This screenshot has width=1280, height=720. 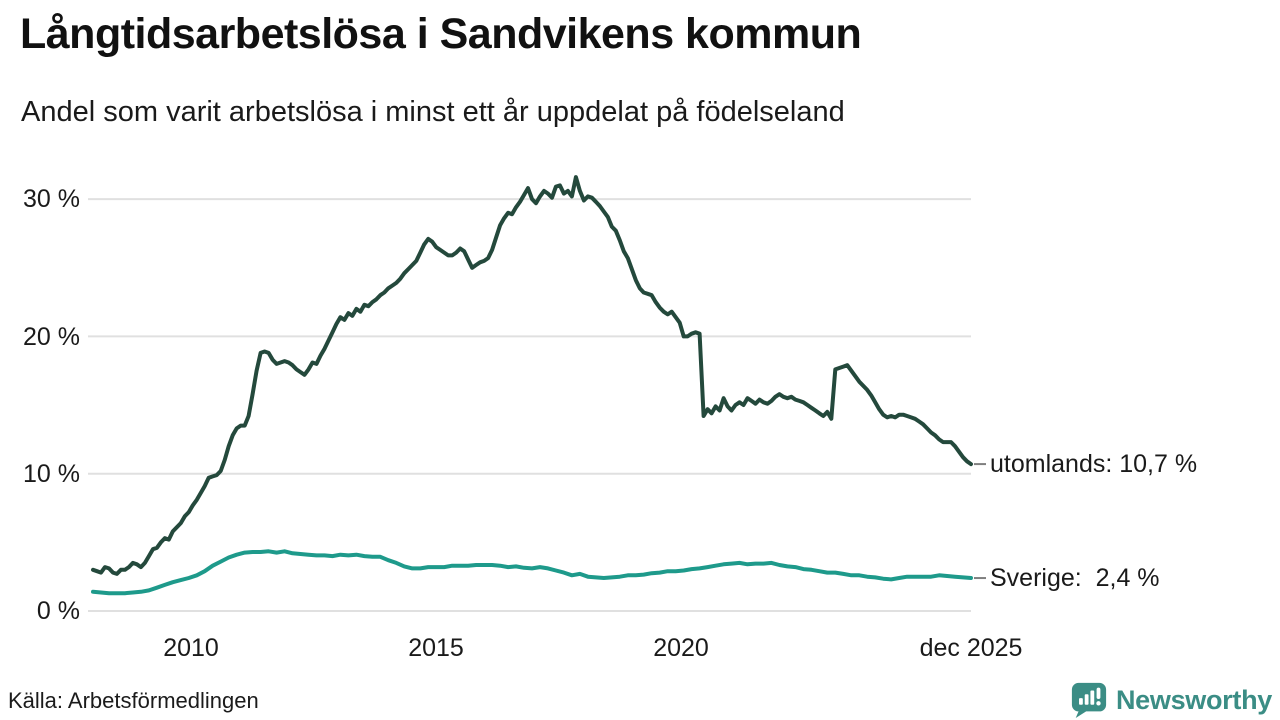 What do you see at coordinates (1094, 464) in the screenshot?
I see `series-label-utomlands: utomlands: 10,7 %` at bounding box center [1094, 464].